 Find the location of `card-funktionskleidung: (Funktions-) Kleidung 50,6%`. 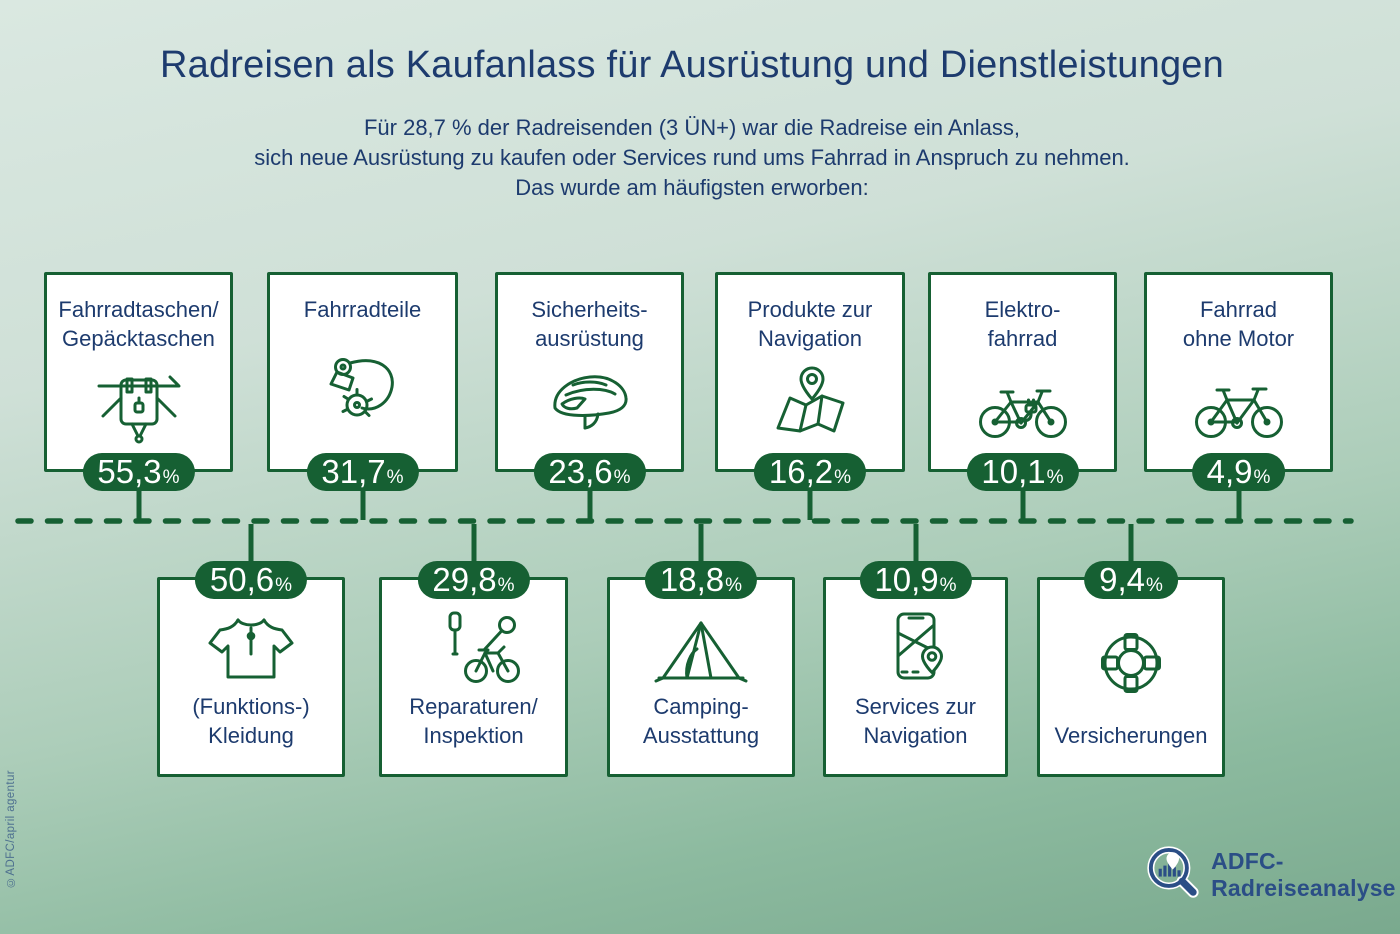

card-funktionskleidung: (Funktions-) Kleidung 50,6% is located at coordinates (251, 650).